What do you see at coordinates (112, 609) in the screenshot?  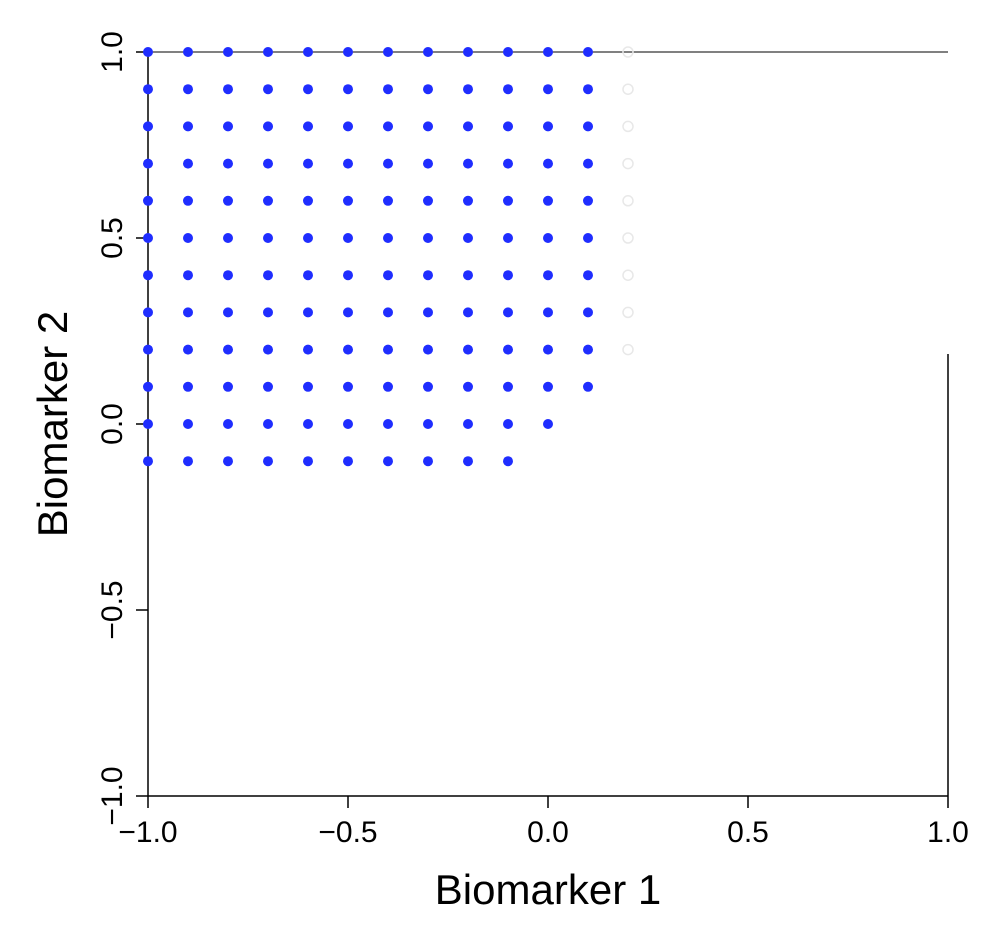 I see `y-tick-label: −0.5` at bounding box center [112, 609].